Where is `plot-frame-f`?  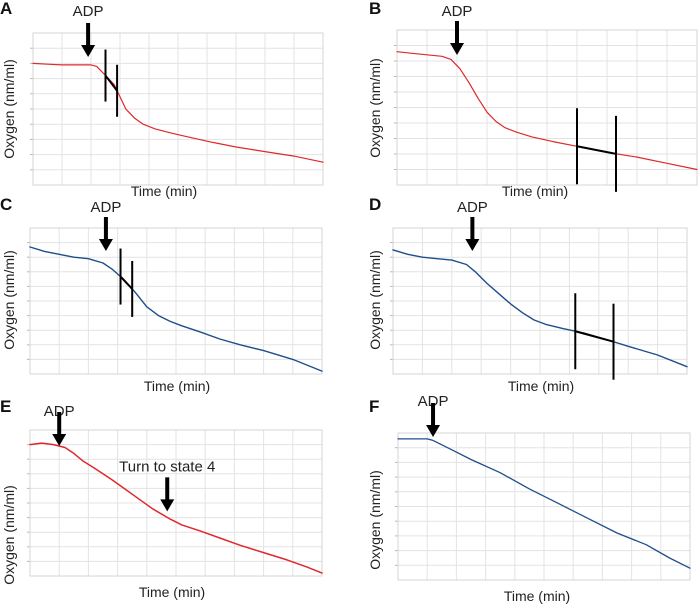
plot-frame-f is located at coordinates (544, 506).